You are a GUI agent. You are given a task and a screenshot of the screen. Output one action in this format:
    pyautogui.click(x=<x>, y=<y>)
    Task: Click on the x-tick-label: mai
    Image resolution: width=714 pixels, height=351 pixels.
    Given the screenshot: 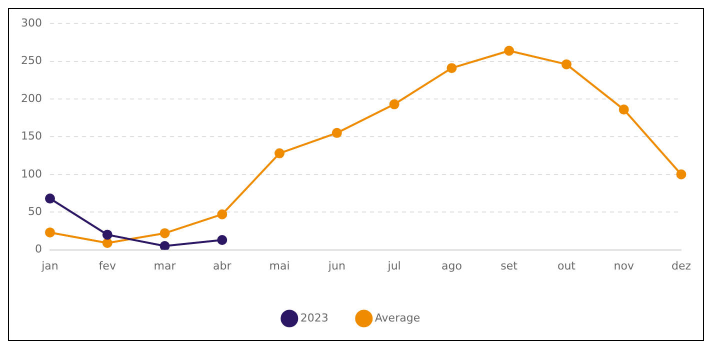 What is the action you would take?
    pyautogui.click(x=279, y=265)
    